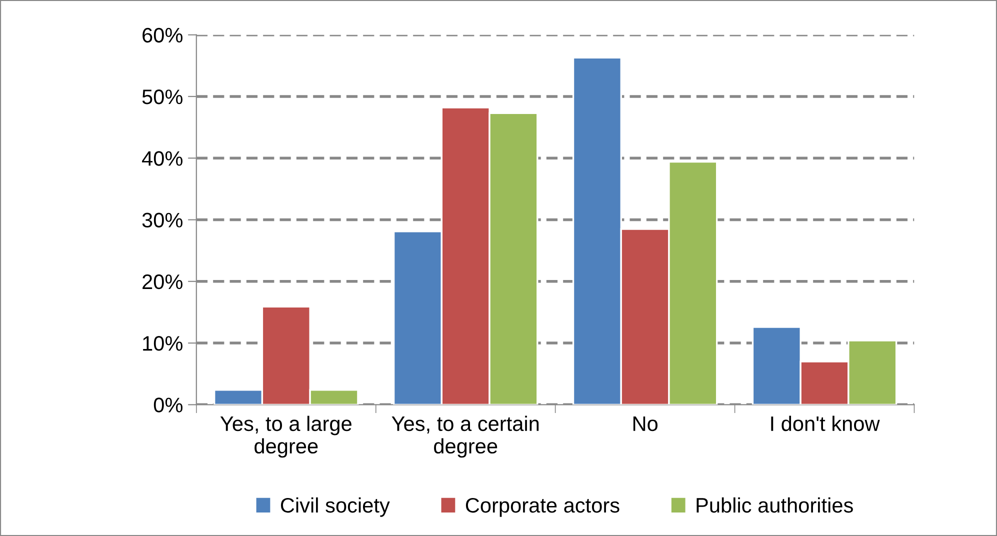 This screenshot has height=536, width=997. Describe the element at coordinates (335, 507) in the screenshot. I see `legend-label: Civil society` at that location.